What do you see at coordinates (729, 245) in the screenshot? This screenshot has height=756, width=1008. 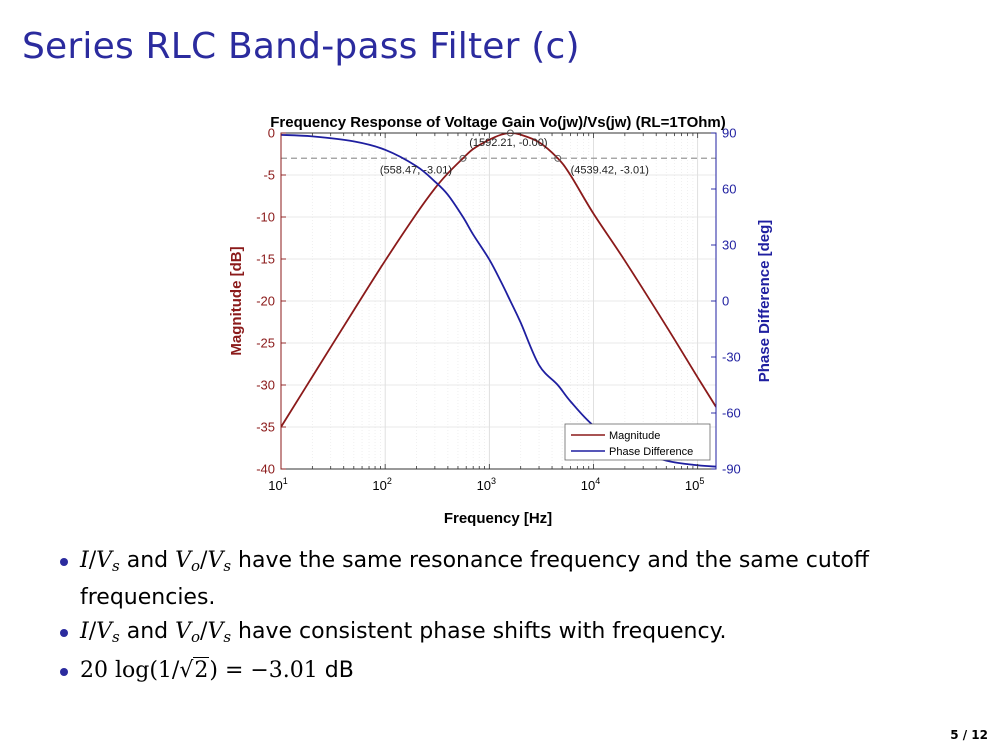 I see `y-right-tick-label: 30` at bounding box center [729, 245].